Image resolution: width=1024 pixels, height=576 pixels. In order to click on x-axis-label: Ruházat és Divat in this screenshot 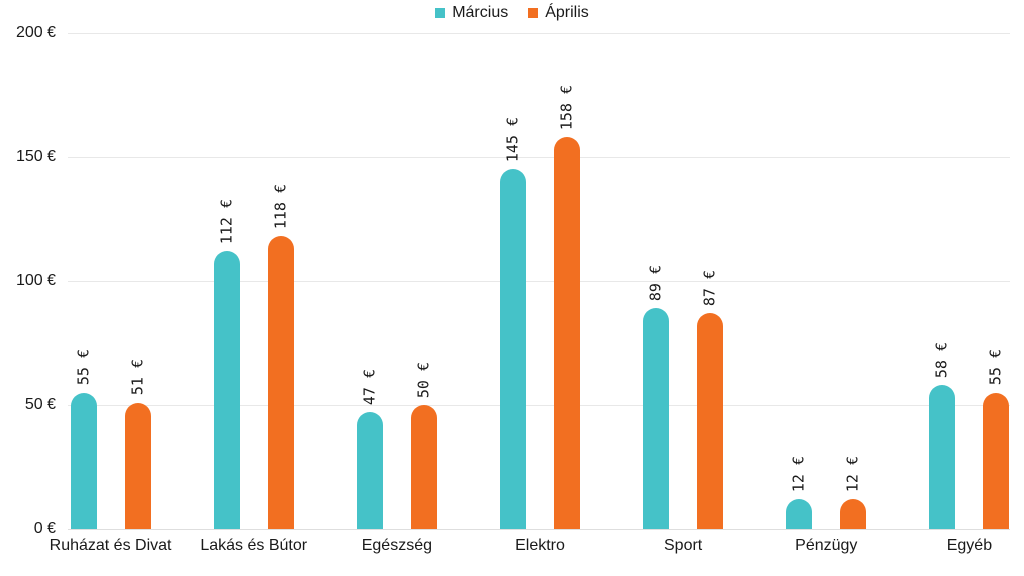, I will do `click(110, 545)`.